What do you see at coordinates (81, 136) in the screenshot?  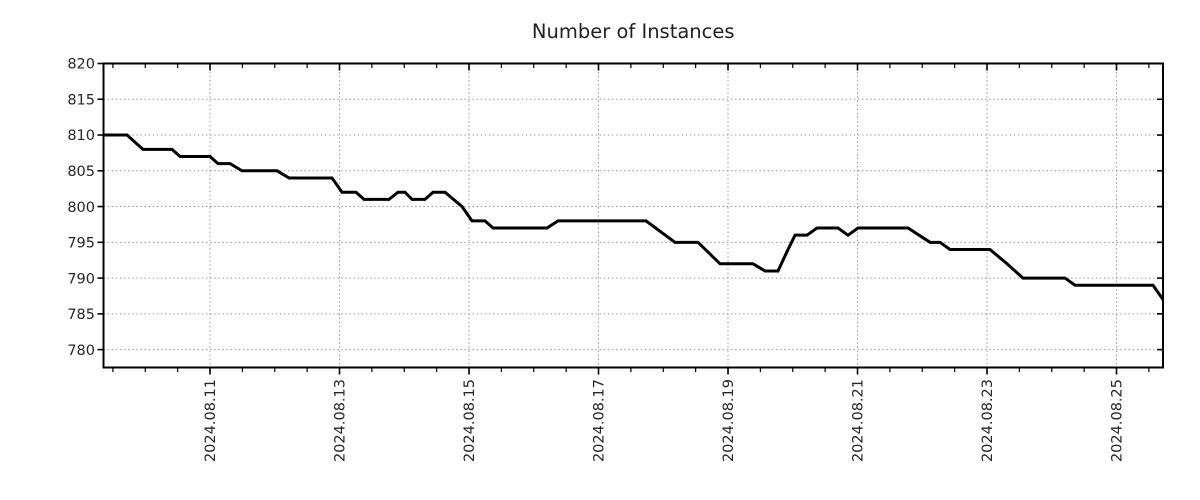 I see `y-tick-label: 810` at bounding box center [81, 136].